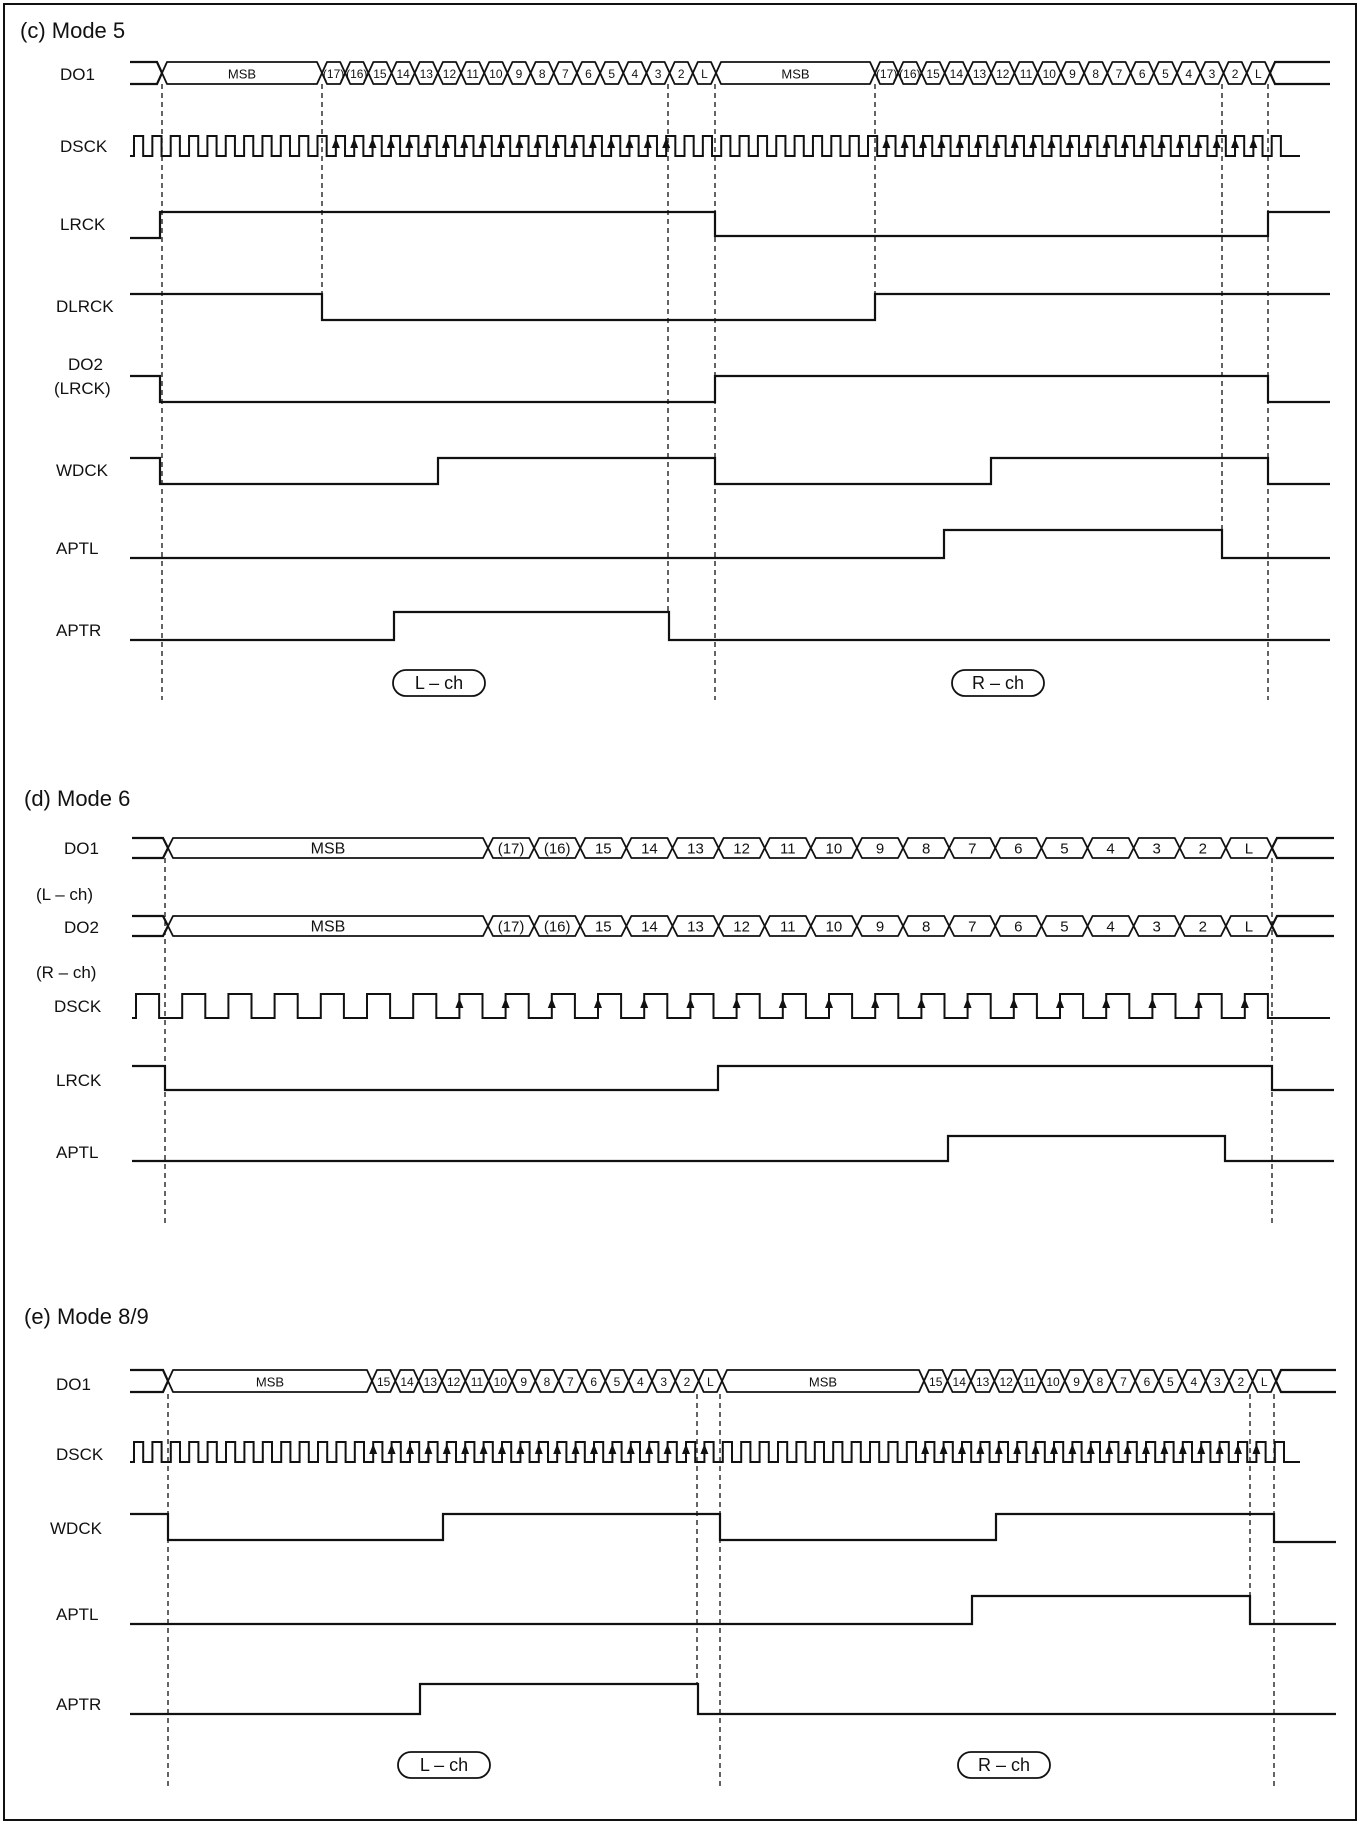 The height and width of the screenshot is (1824, 1360). What do you see at coordinates (733, 1699) in the screenshot?
I see `waveform-mode89-aptr` at bounding box center [733, 1699].